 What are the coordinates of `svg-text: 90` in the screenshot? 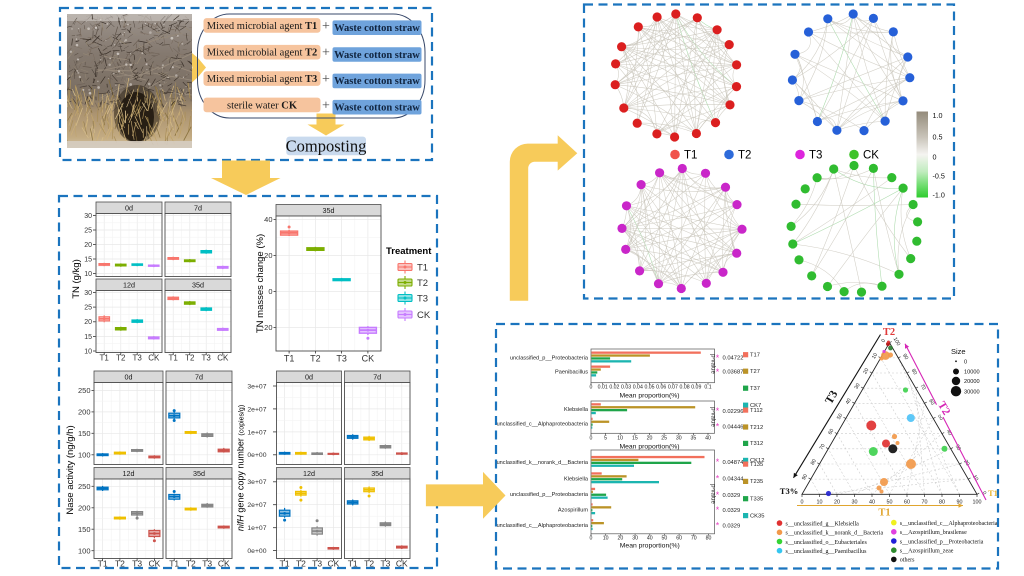 It's located at (905, 357).